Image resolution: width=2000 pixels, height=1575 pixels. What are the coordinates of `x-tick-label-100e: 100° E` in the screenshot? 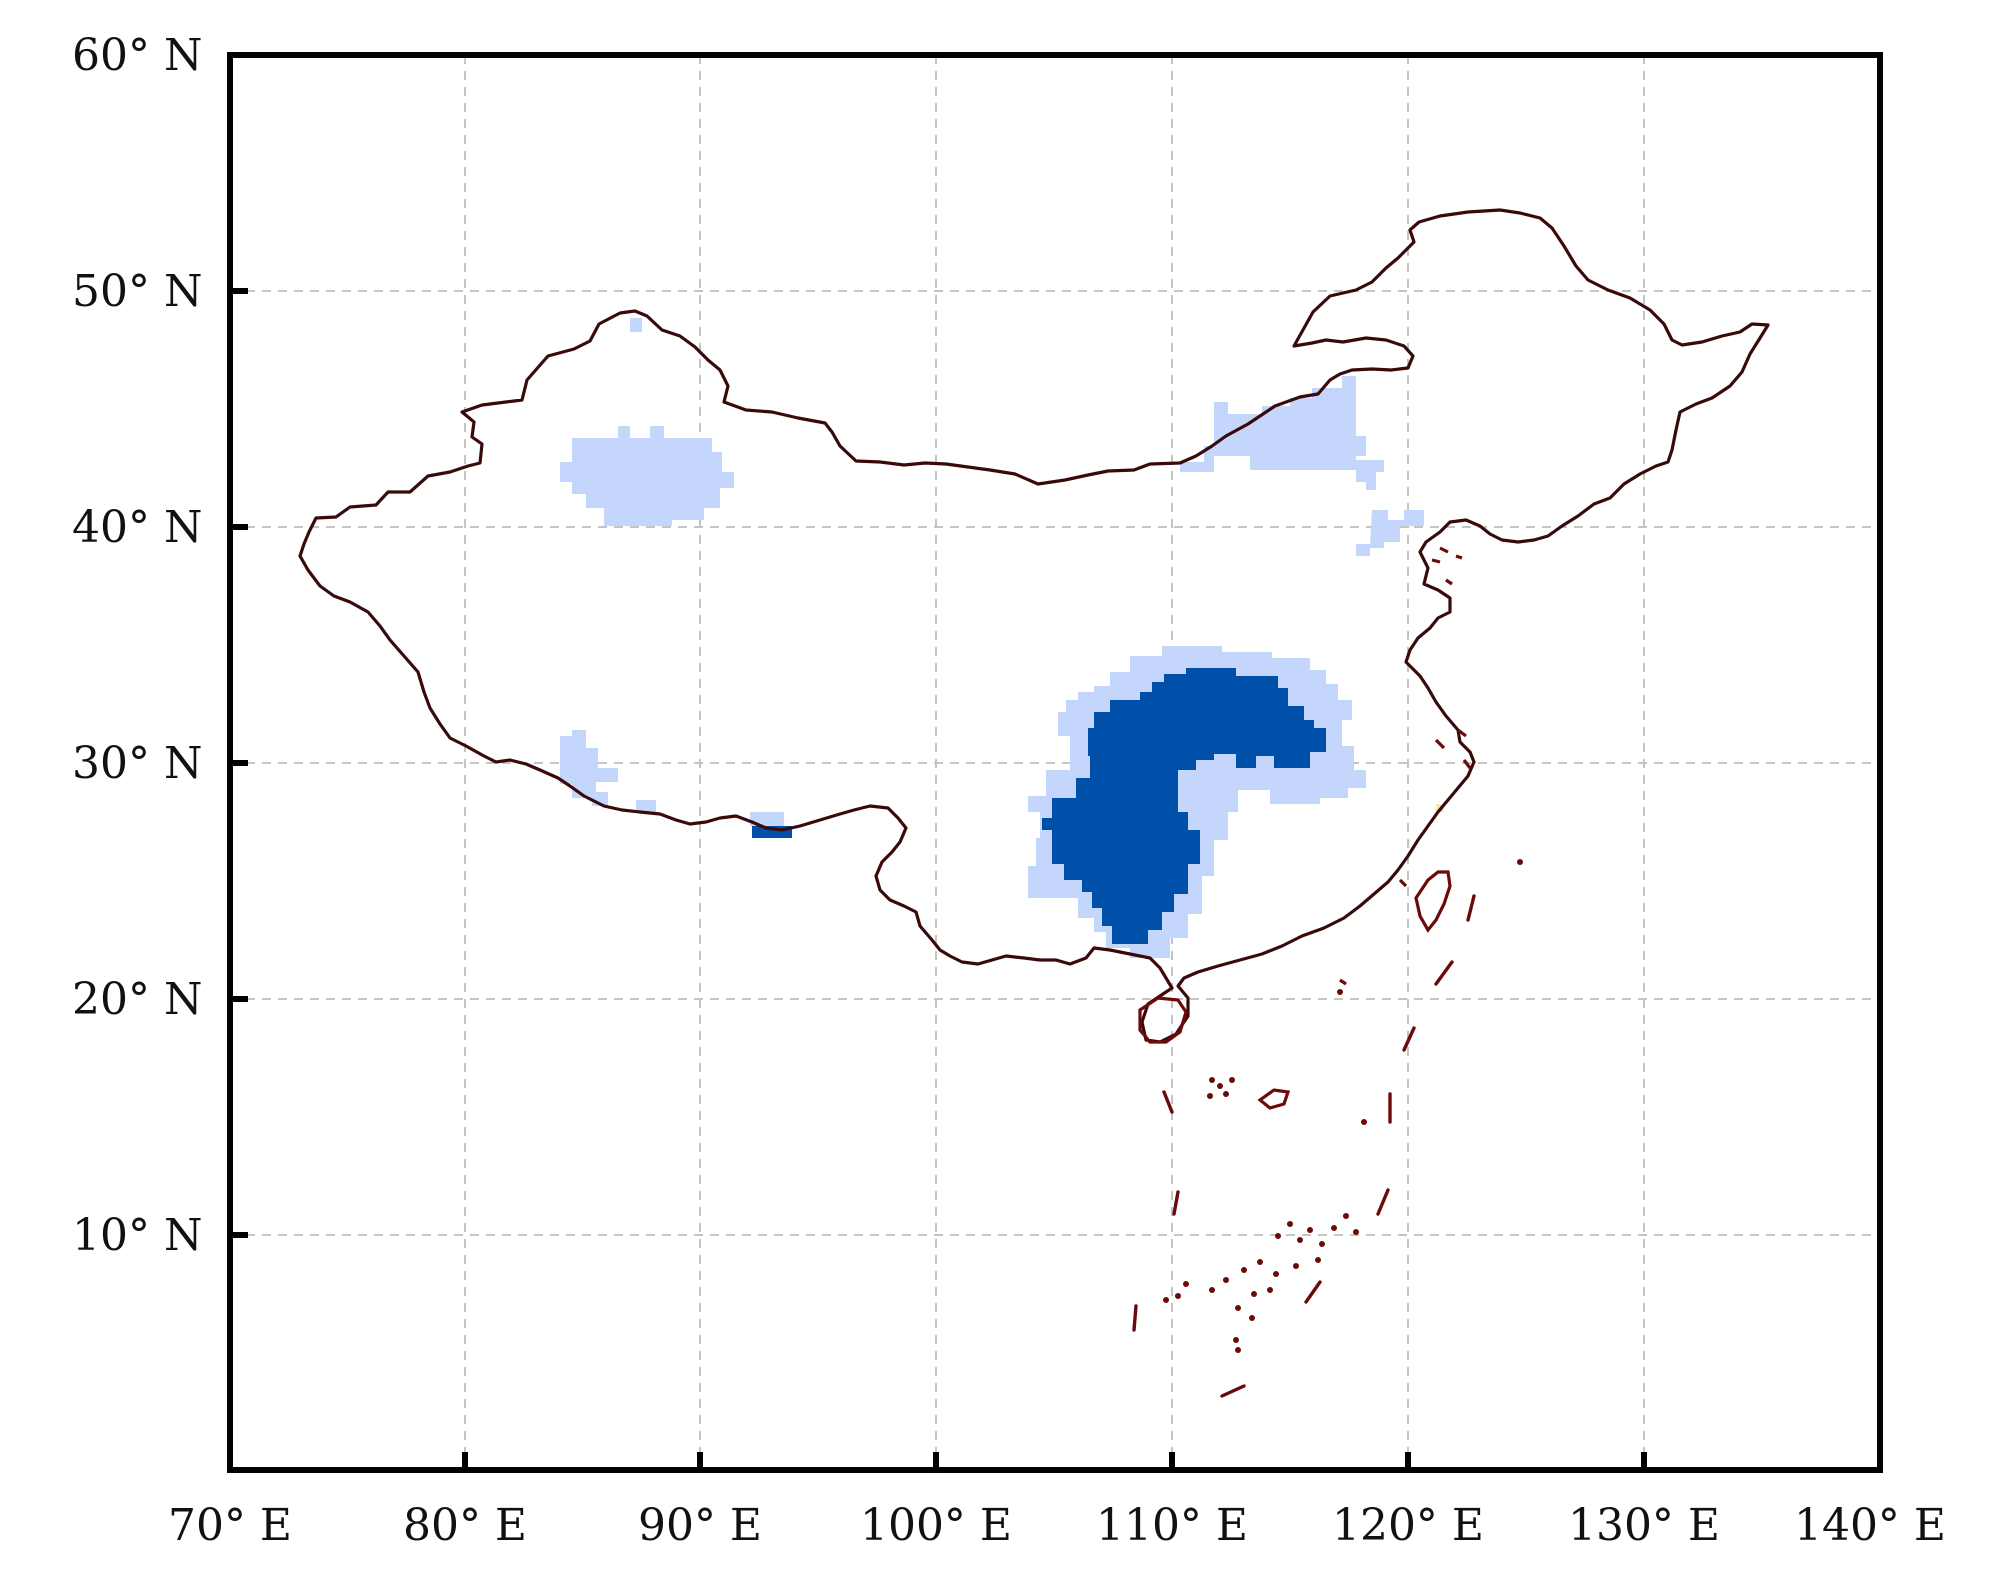 It's located at (936, 1525).